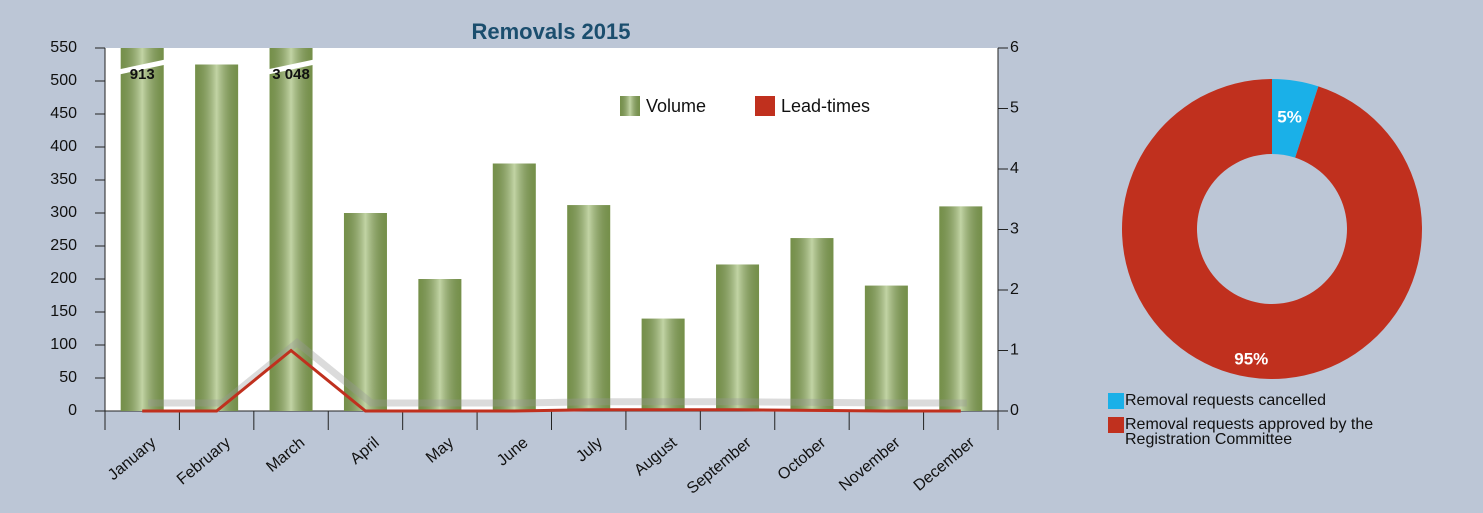  What do you see at coordinates (1014, 168) in the screenshot?
I see `y2-tick-label: 4` at bounding box center [1014, 168].